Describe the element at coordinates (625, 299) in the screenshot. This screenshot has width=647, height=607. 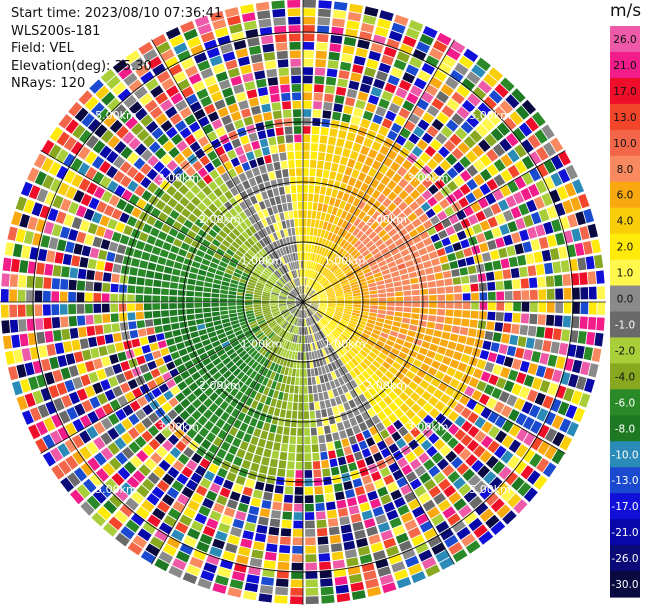
I see `colorbar-step` at that location.